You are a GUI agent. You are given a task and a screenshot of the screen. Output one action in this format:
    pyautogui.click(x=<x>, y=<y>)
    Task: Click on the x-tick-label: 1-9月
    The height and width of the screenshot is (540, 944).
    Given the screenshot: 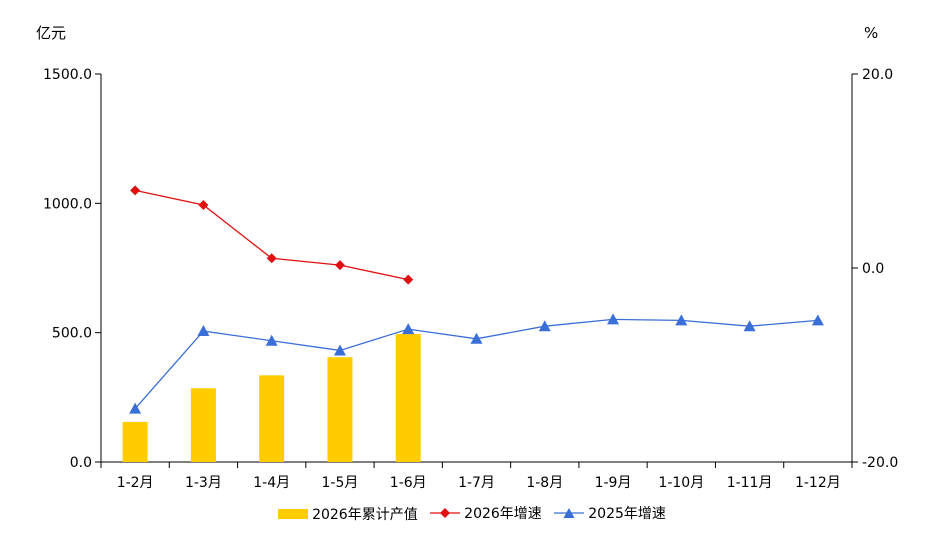 What is the action you would take?
    pyautogui.click(x=613, y=483)
    